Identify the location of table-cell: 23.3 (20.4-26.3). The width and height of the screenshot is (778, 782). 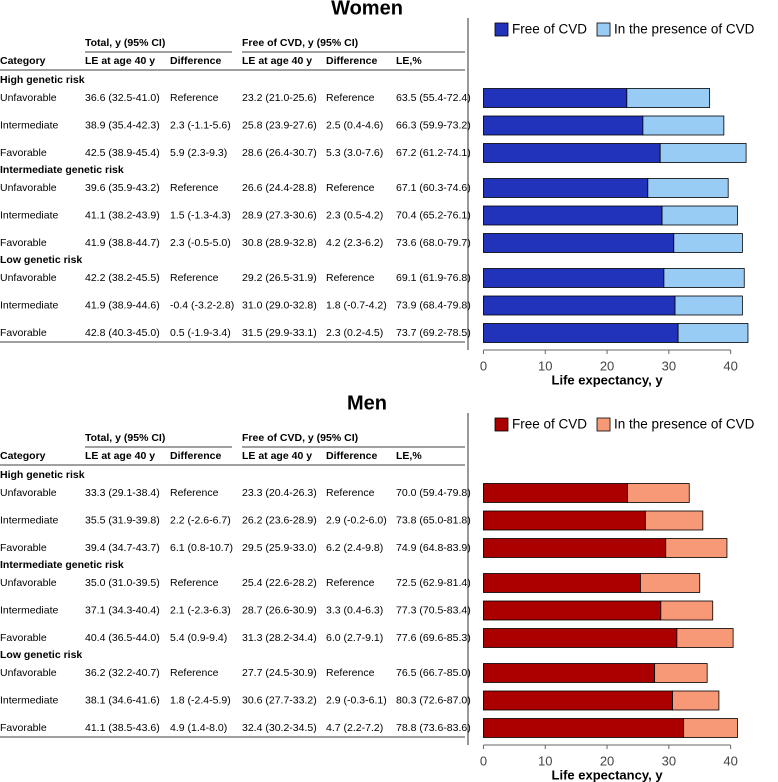
(279, 493).